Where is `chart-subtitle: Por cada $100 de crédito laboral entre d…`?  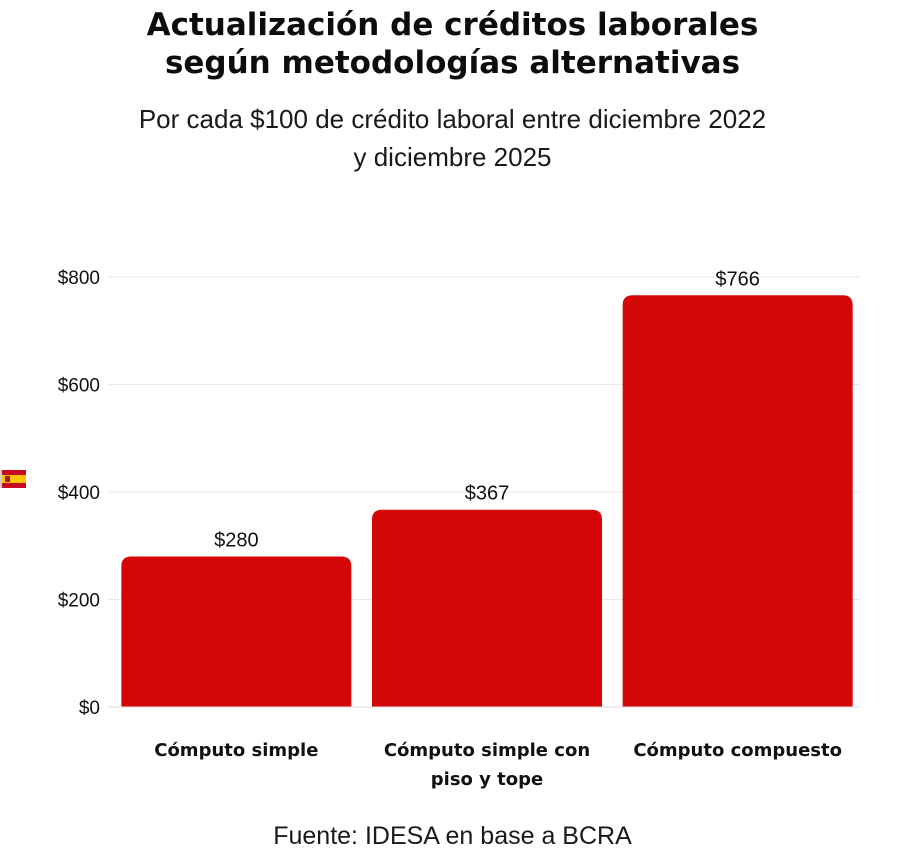
chart-subtitle: Por cada $100 de crédito laboral entre d… is located at coordinates (452, 138).